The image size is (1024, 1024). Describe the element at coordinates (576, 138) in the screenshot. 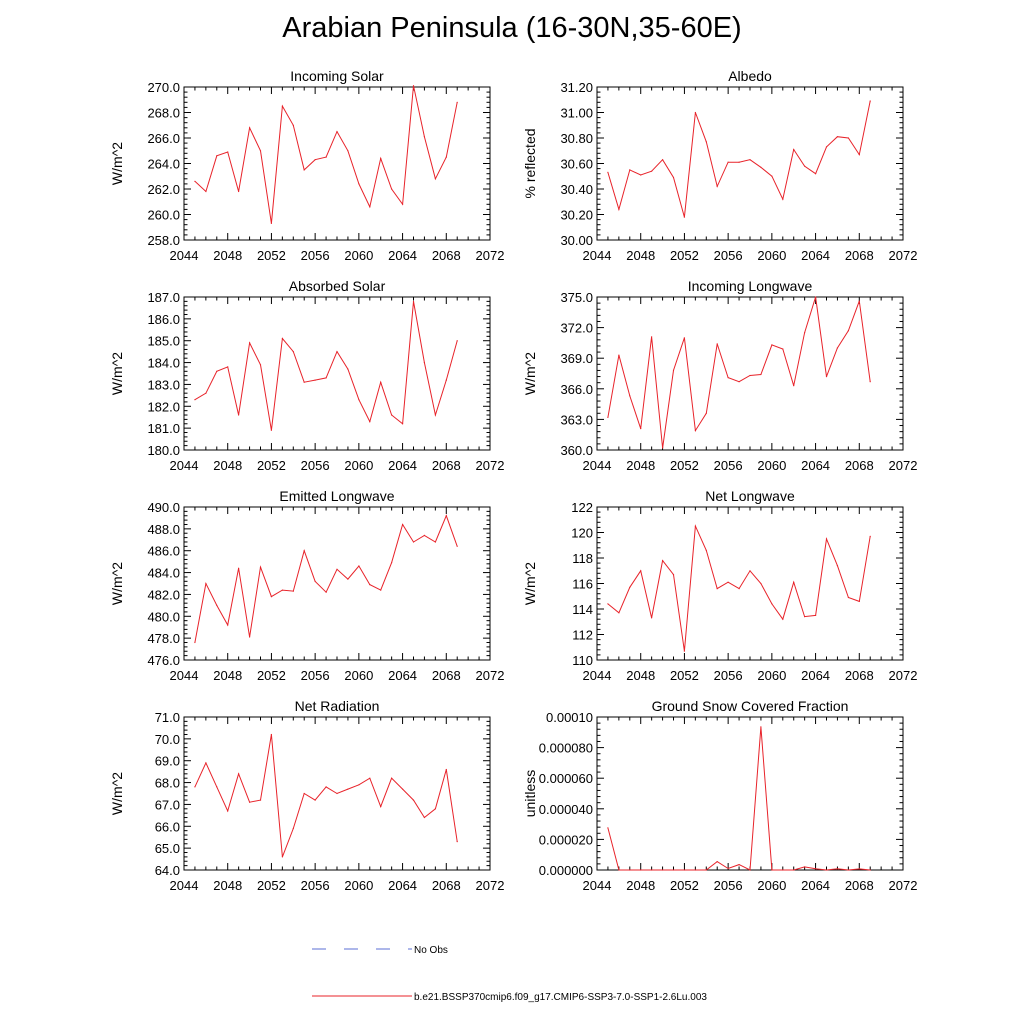

I see `y-tick-label: 30.80` at that location.